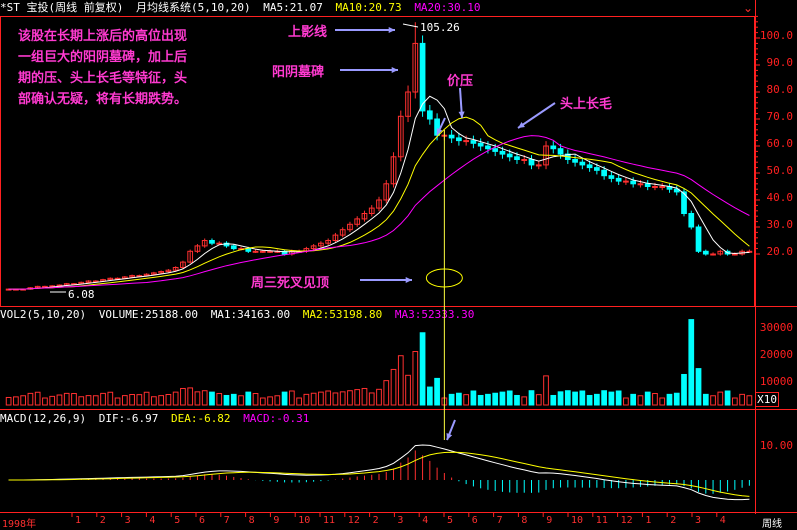  I want to click on high-price-label: 105.26, so click(440, 27).